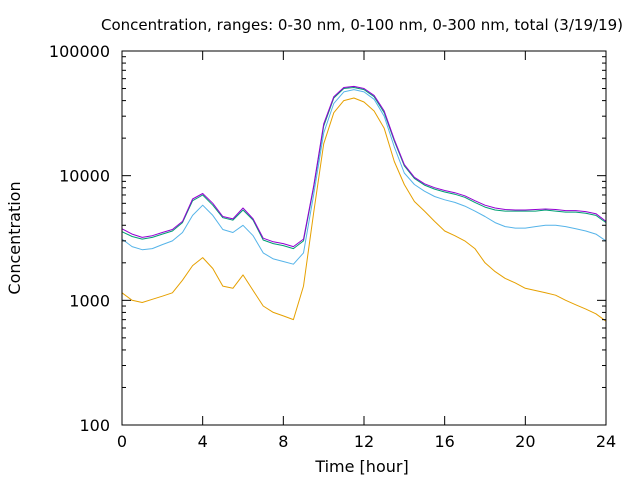 This screenshot has width=640, height=480. What do you see at coordinates (84, 176) in the screenshot?
I see `y-tick-label: 10000` at bounding box center [84, 176].